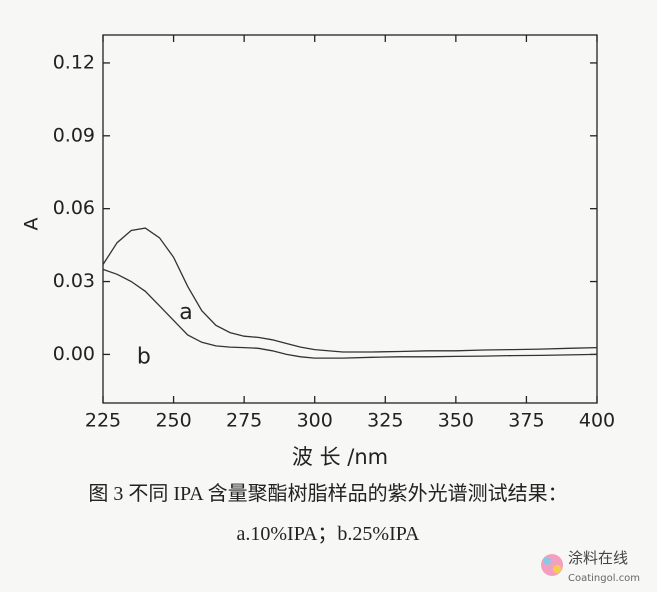  I want to click on caption: a.10%IPA；b.25%IPA, so click(329, 534).